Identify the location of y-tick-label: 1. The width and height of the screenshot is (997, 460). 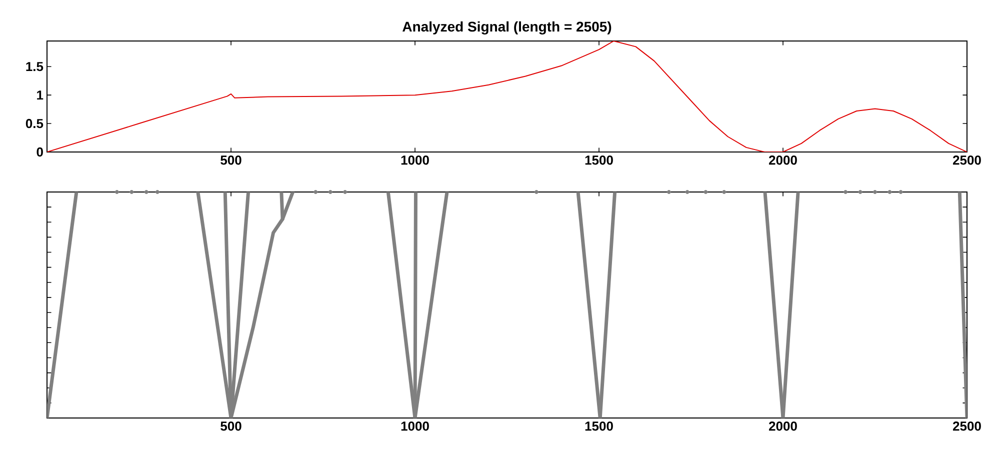
(40, 95).